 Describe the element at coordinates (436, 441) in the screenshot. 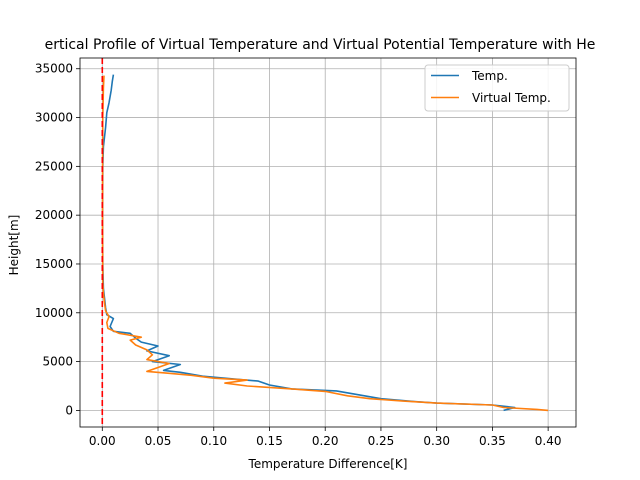

I see `x-tick-label: 0.30` at that location.